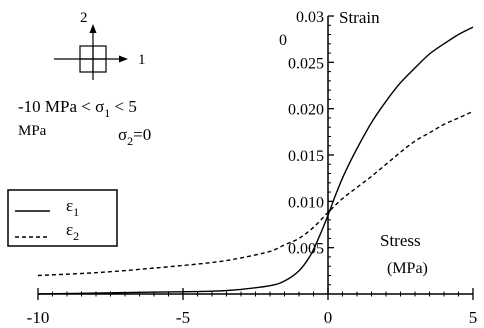 Image resolution: width=484 pixels, height=328 pixels. I want to click on y-tick-label: 0.025, so click(306, 63).